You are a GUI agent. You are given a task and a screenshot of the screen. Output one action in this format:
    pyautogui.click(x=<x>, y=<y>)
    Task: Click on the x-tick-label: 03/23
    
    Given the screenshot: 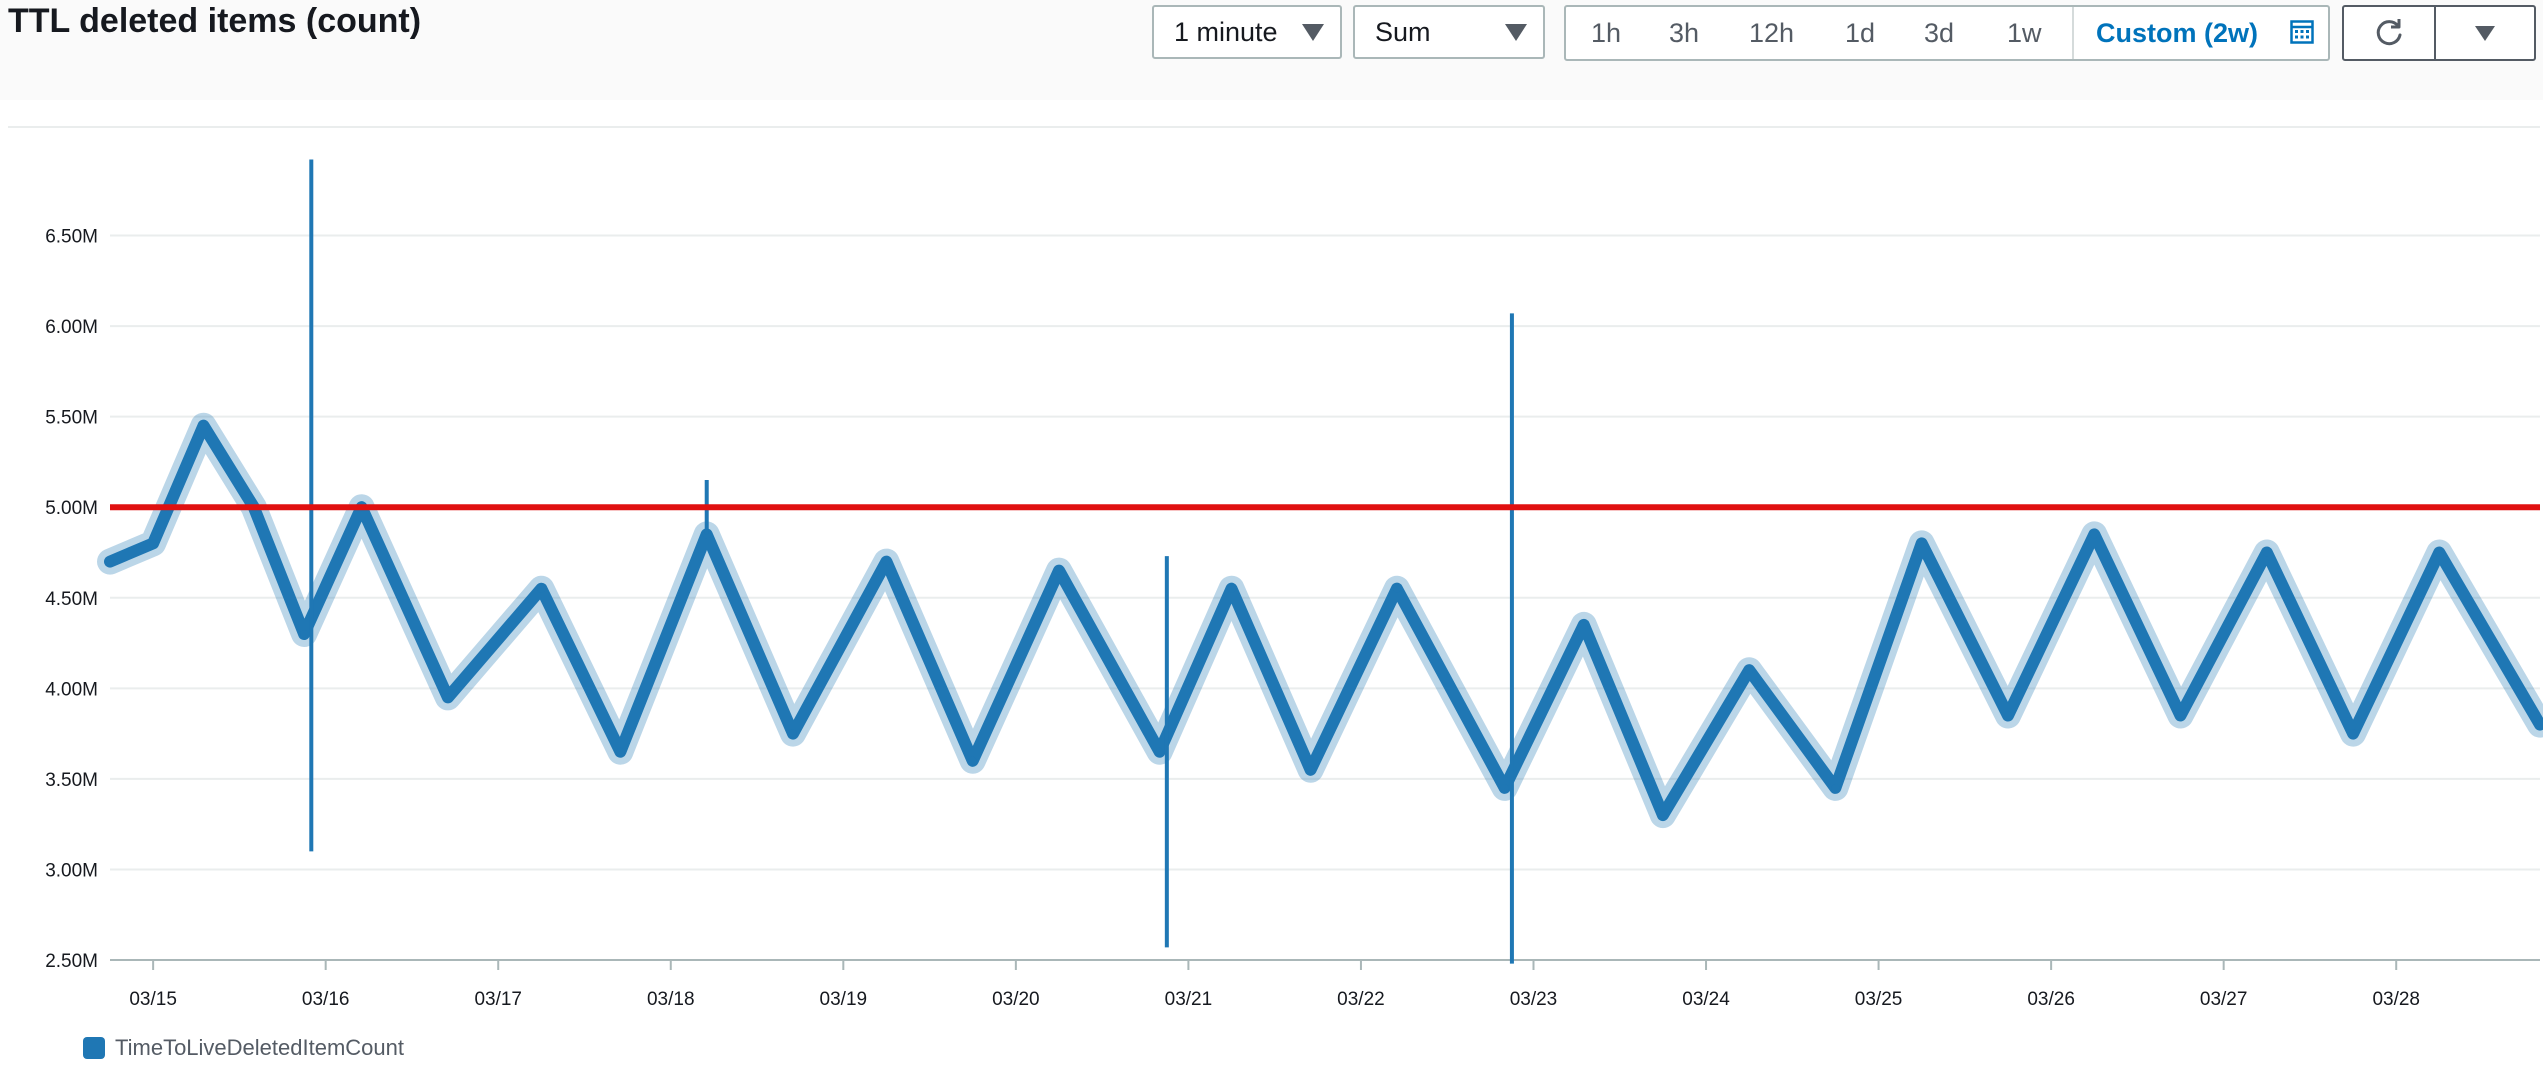 What is the action you would take?
    pyautogui.click(x=1534, y=999)
    